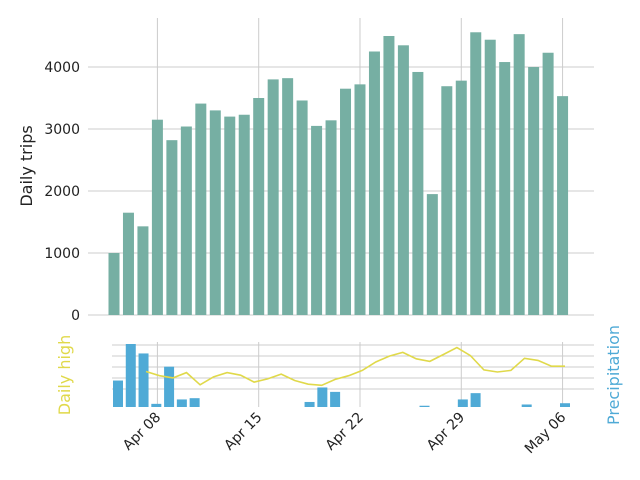 This screenshot has width=640, height=480. What do you see at coordinates (546, 433) in the screenshot?
I see `date-x-tick-label: May 06` at bounding box center [546, 433].